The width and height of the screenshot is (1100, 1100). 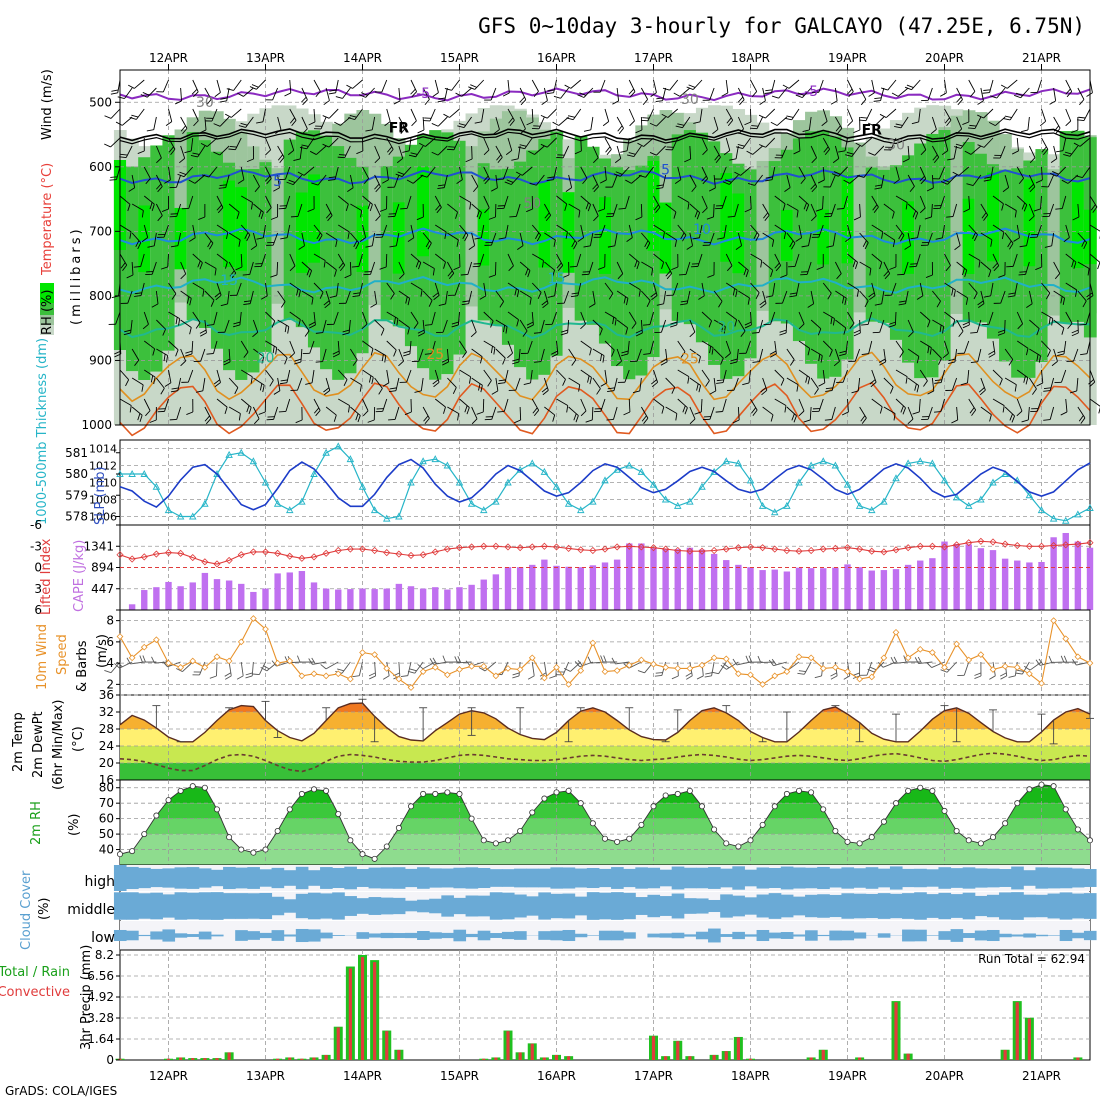 I want to click on bottom-date-18APR: 18APR, so click(x=750, y=1076).